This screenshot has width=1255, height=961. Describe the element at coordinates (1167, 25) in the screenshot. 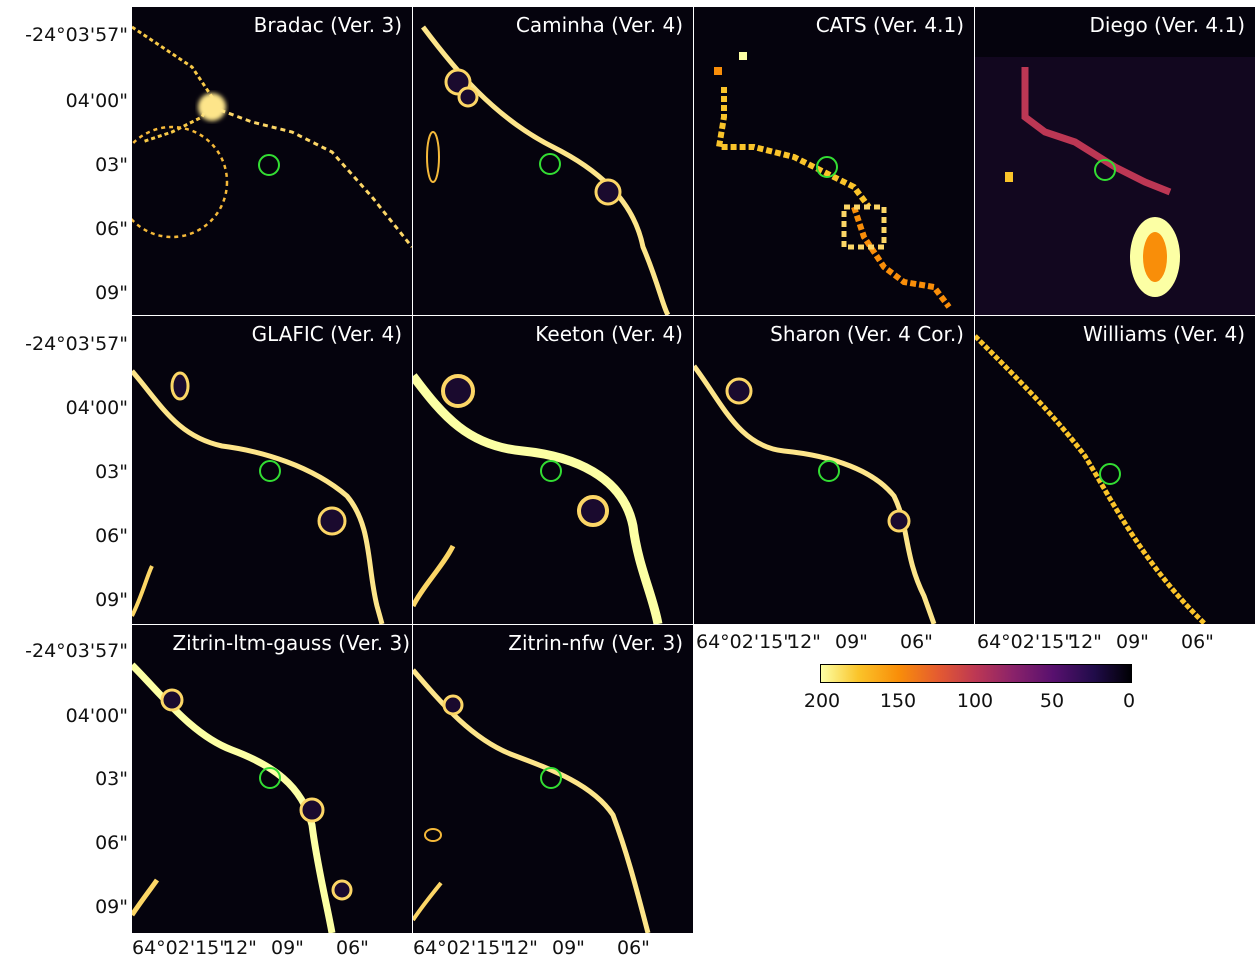

I see `panel-title: Diego (Ver. 4.1)` at that location.